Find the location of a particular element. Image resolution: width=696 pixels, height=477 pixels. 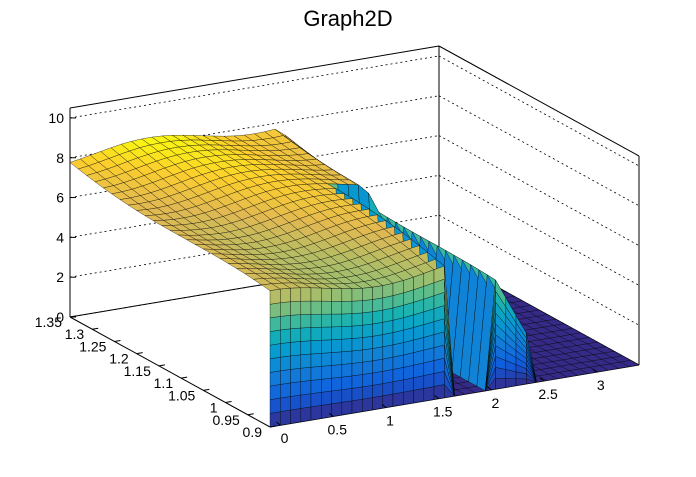

y-tick-label: 1.2 is located at coordinates (119, 359).